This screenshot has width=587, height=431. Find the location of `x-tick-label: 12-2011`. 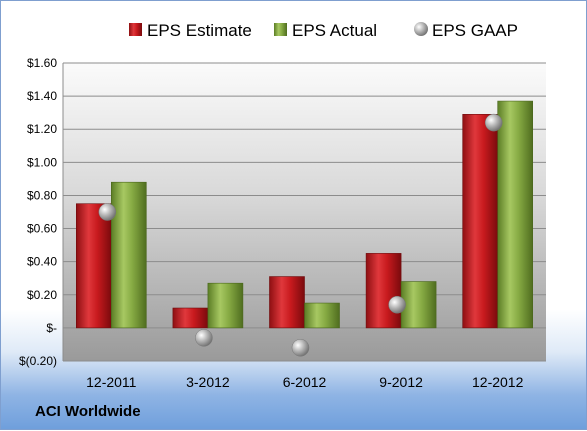

x-tick-label: 12-2011 is located at coordinates (111, 382).